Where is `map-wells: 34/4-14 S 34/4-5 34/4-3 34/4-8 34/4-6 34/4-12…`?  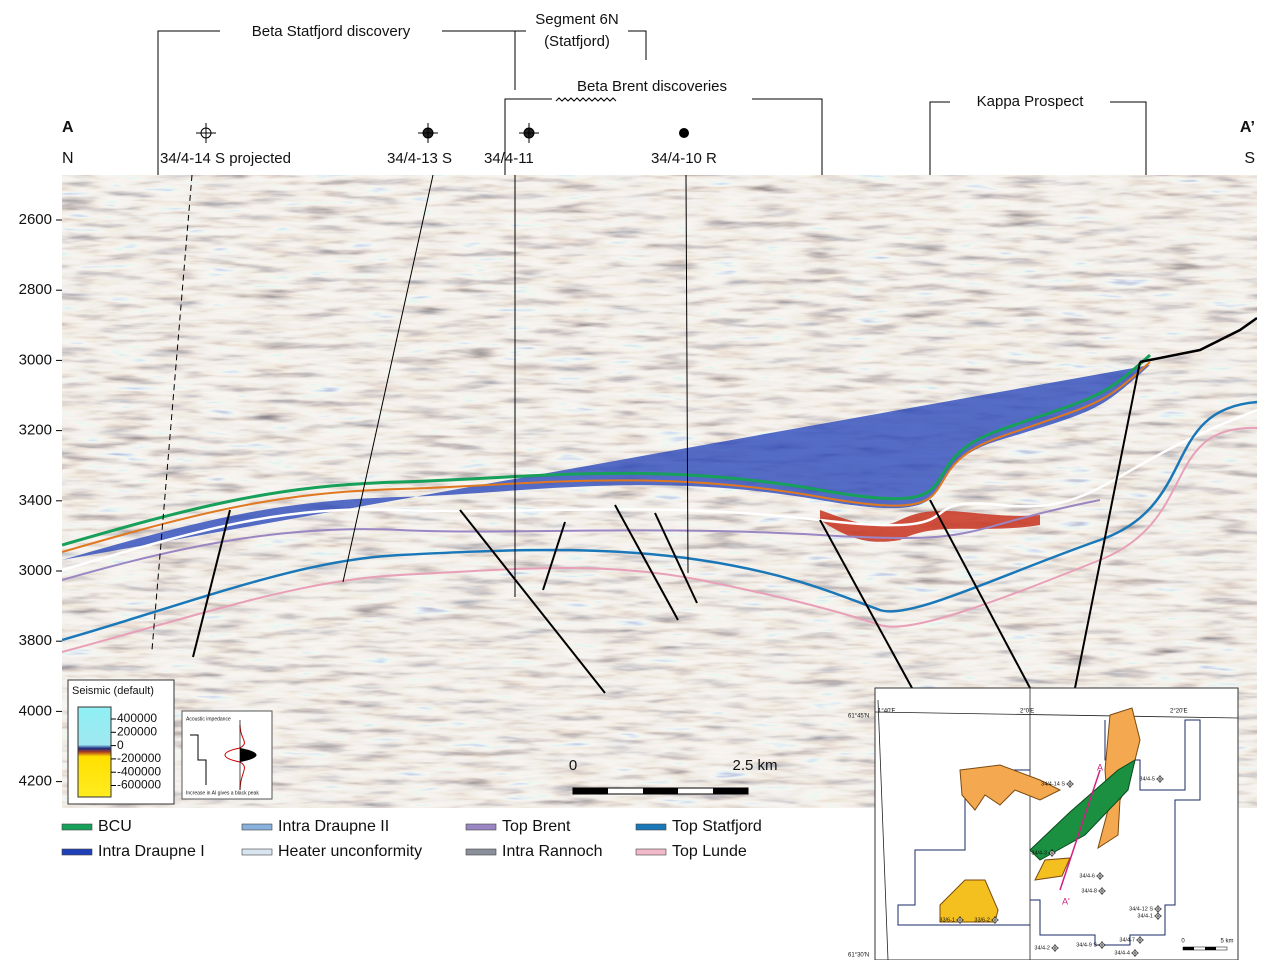
map-wells: 34/4-14 S 34/4-5 34/4-3 34/4-8 34/4-6 34/4-12… is located at coordinates (1051, 866).